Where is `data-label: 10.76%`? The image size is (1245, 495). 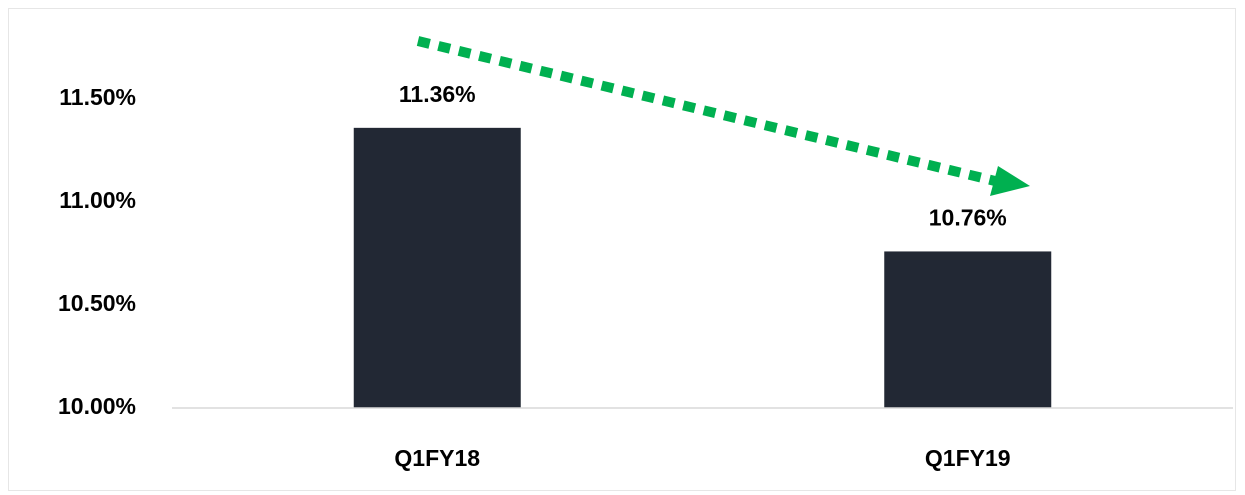
data-label: 10.76% is located at coordinates (968, 218).